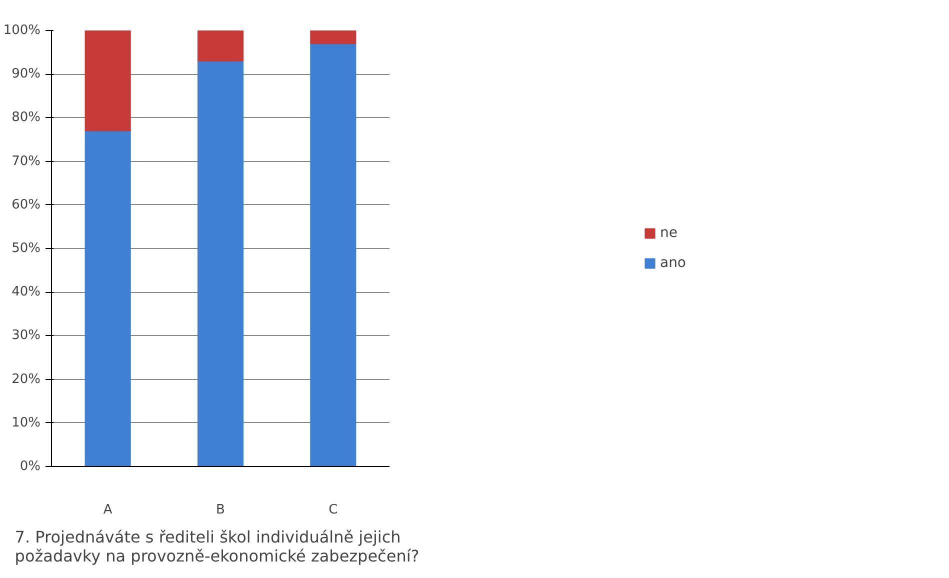 The width and height of the screenshot is (949, 578). What do you see at coordinates (26, 118) in the screenshot?
I see `y-tick-label: 80%` at bounding box center [26, 118].